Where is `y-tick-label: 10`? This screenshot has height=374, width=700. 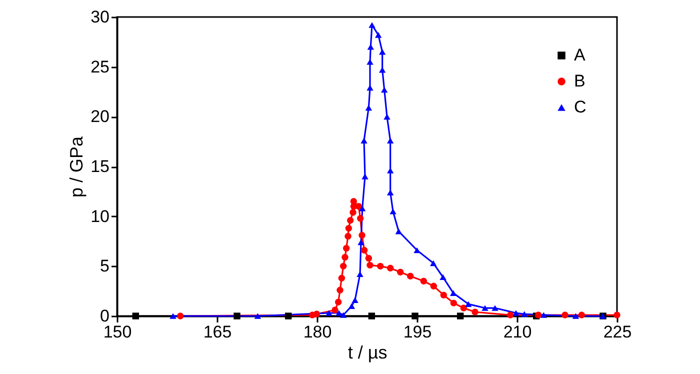
y-tick-label: 10 is located at coordinates (100, 216).